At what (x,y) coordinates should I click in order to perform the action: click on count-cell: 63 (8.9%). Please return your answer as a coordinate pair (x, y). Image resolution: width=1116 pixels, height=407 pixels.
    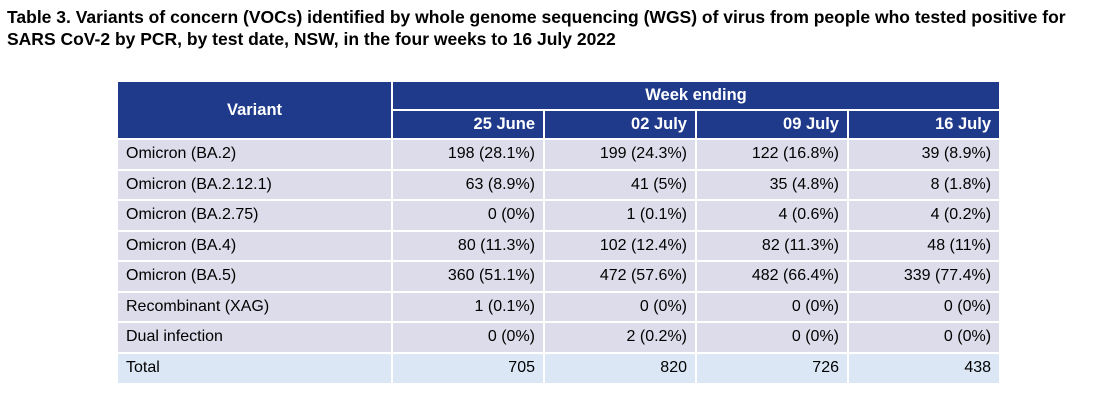
    Looking at the image, I should click on (468, 184).